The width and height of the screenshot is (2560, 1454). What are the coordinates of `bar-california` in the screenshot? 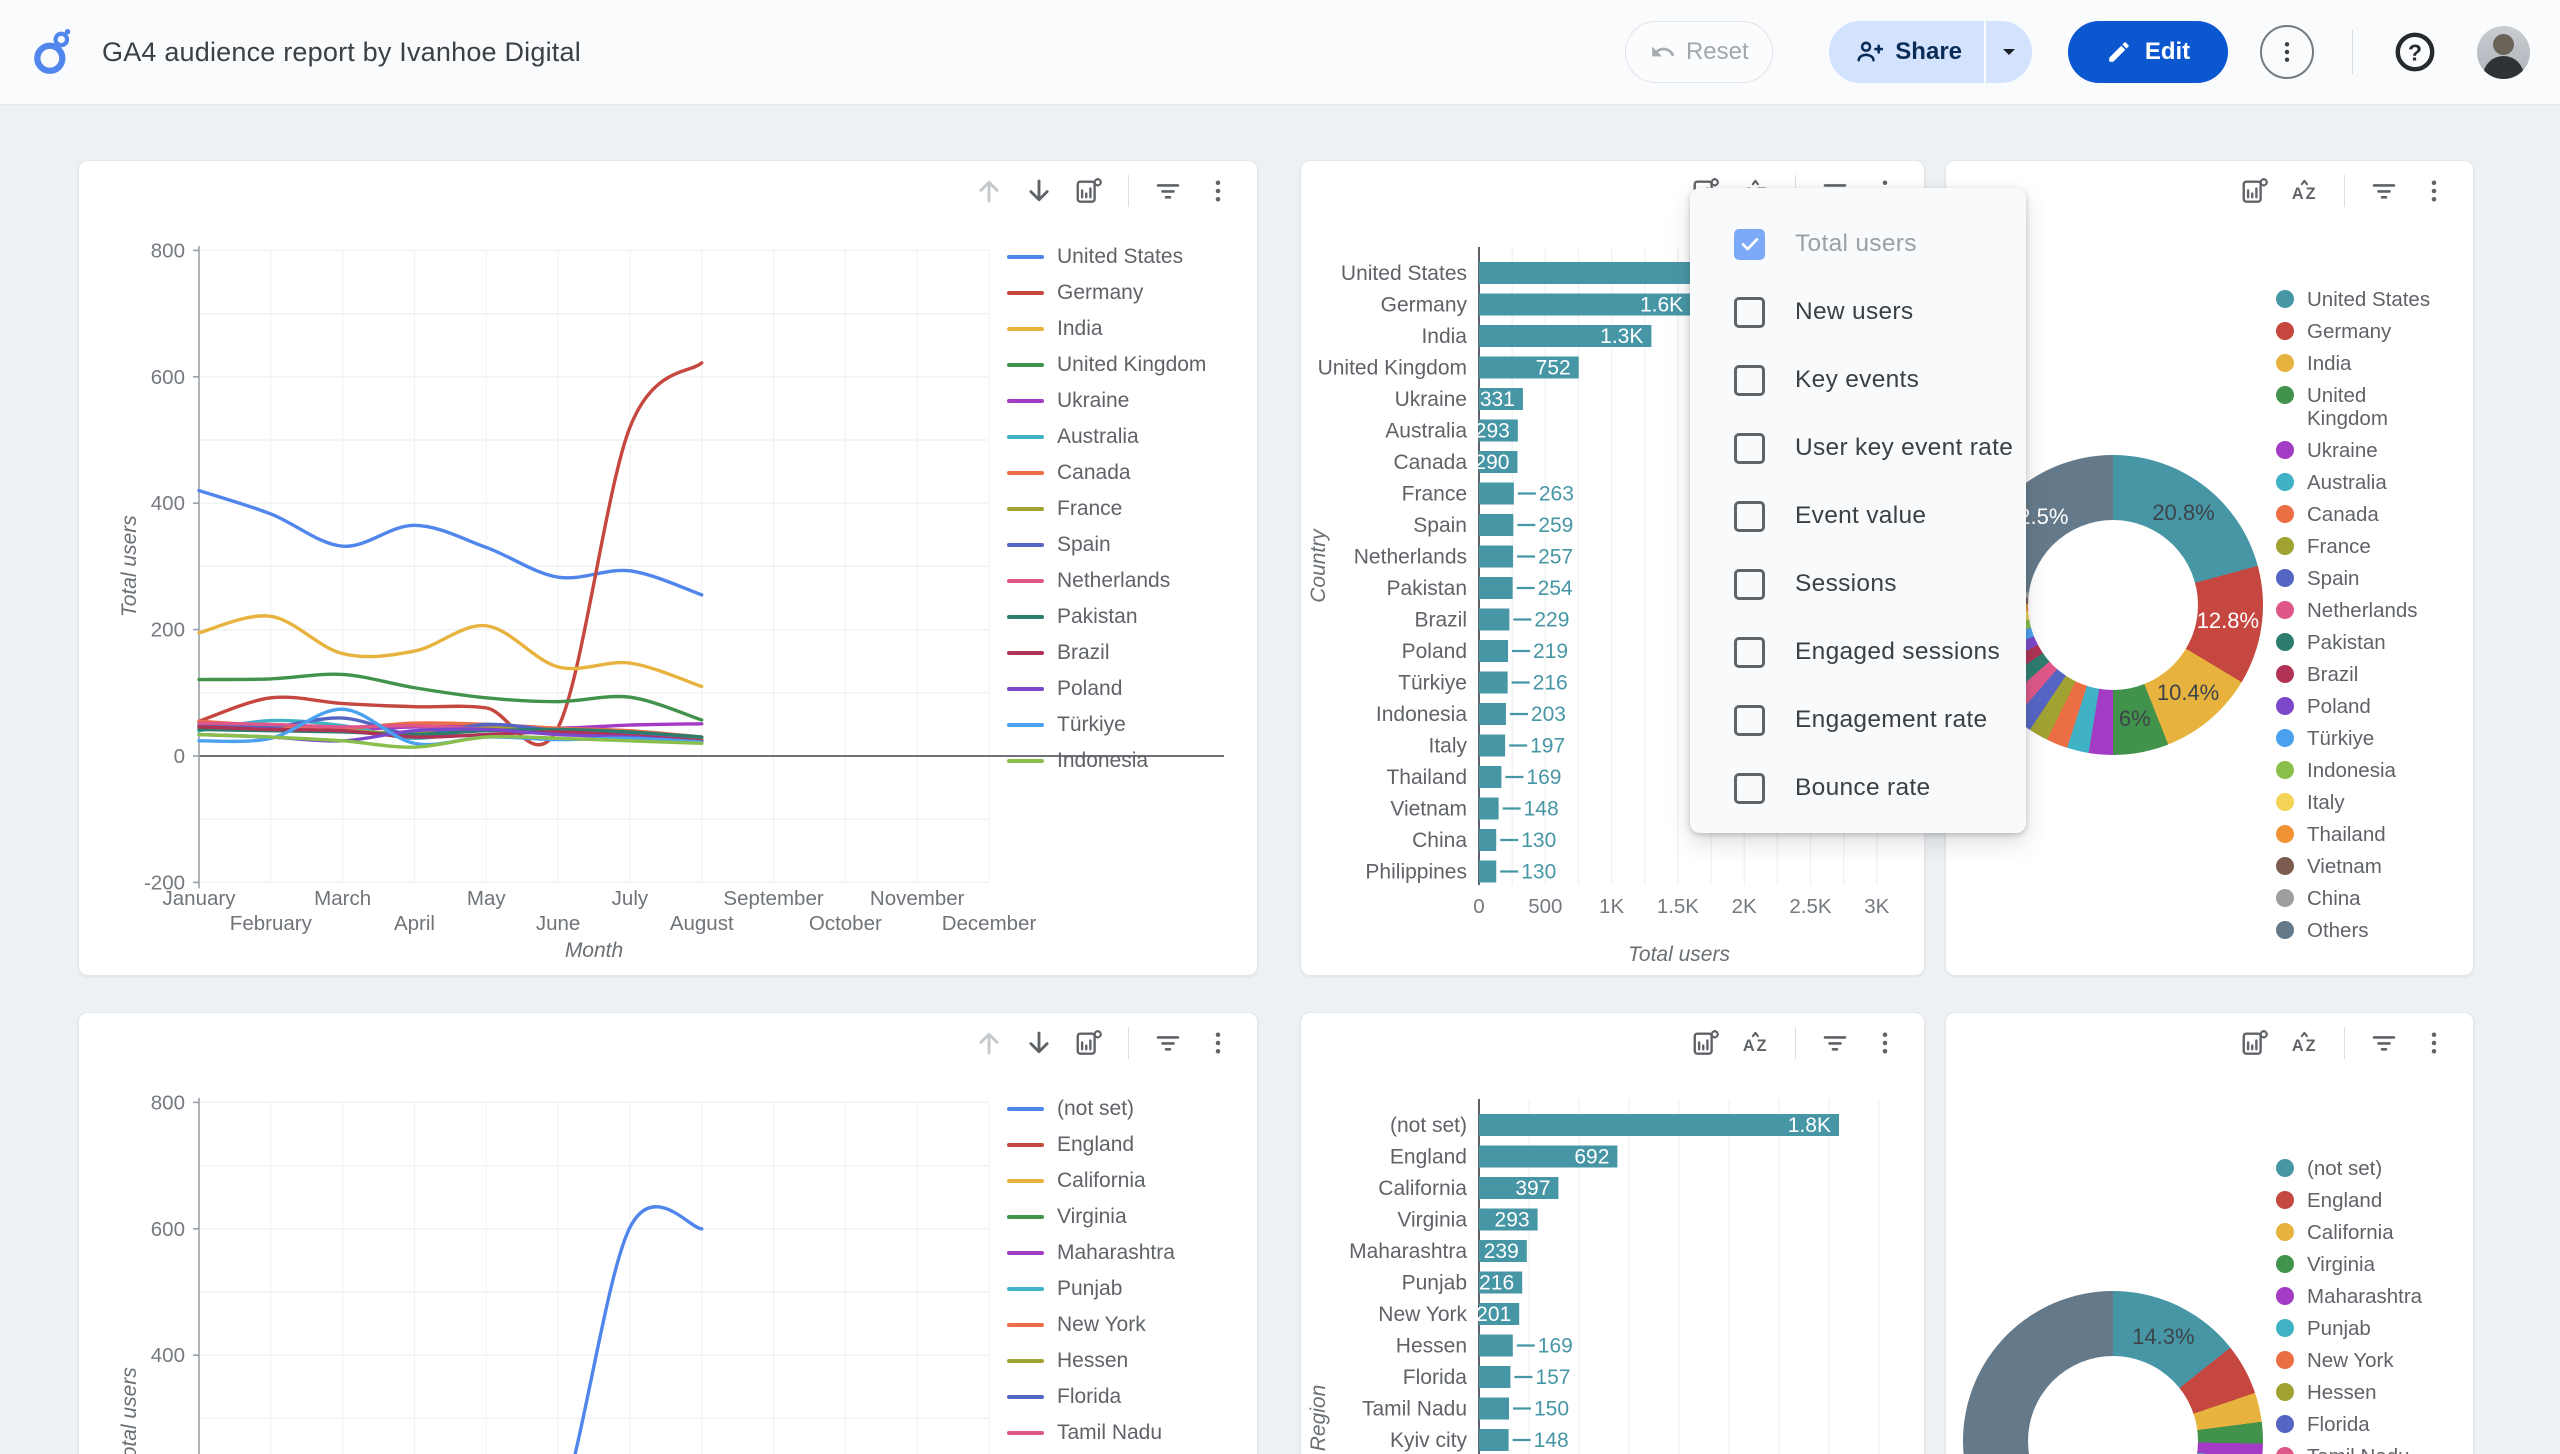 It's located at (1519, 1188).